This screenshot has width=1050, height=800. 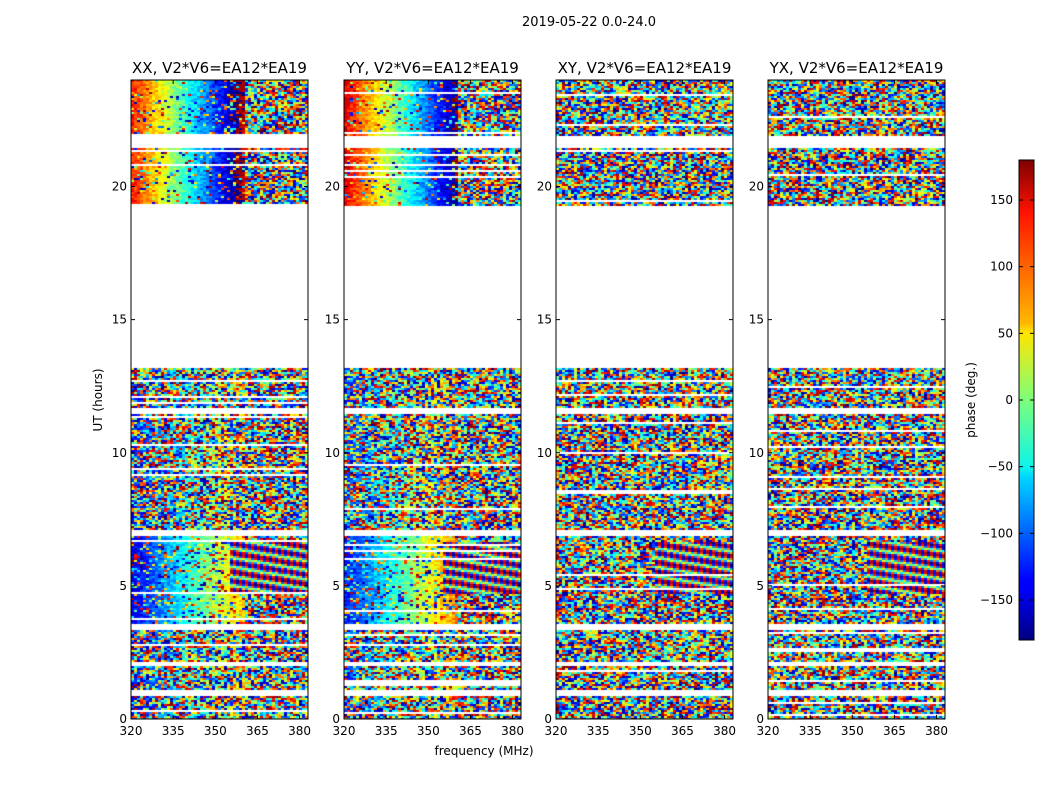 What do you see at coordinates (432, 68) in the screenshot?
I see `panel-title: YY, V2*V6=EA12*EA19` at bounding box center [432, 68].